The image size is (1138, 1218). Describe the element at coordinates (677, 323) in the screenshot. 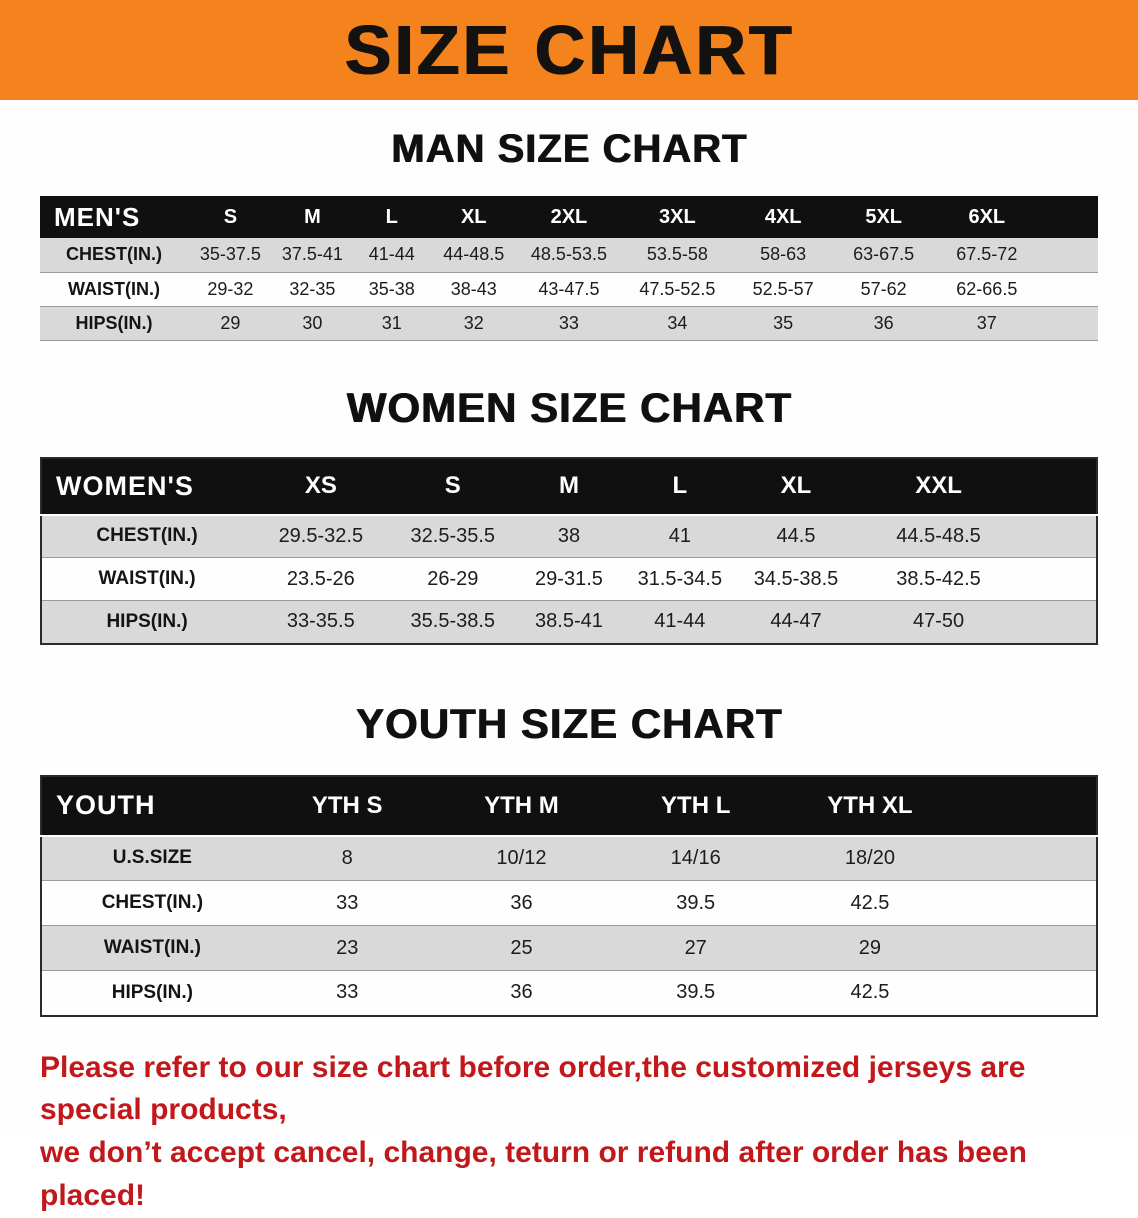

I see `value-cell: 34` at that location.